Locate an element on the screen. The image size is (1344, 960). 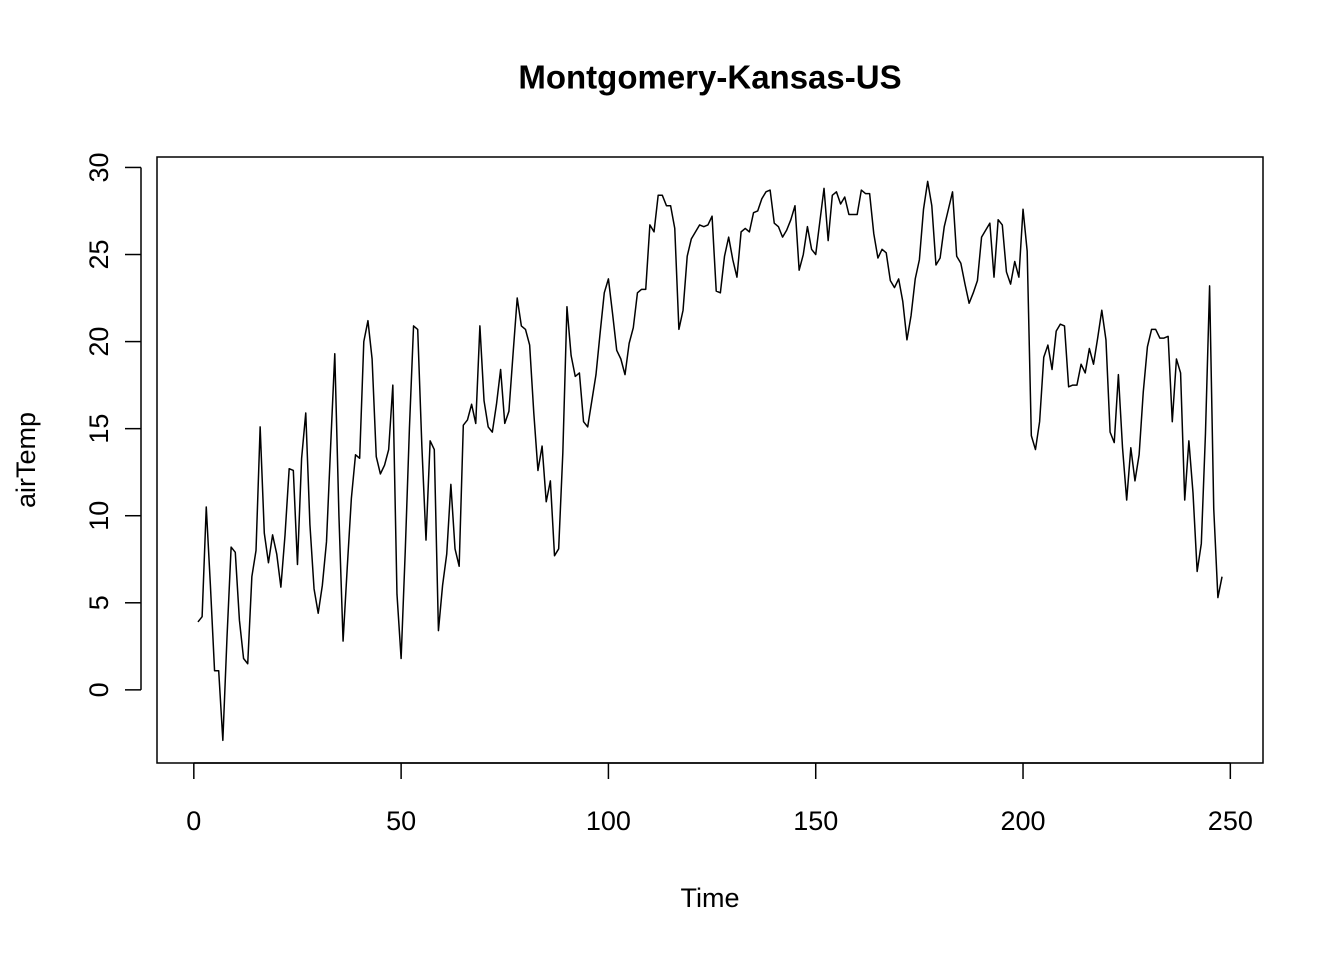
x-tick-label: 0 is located at coordinates (193, 821).